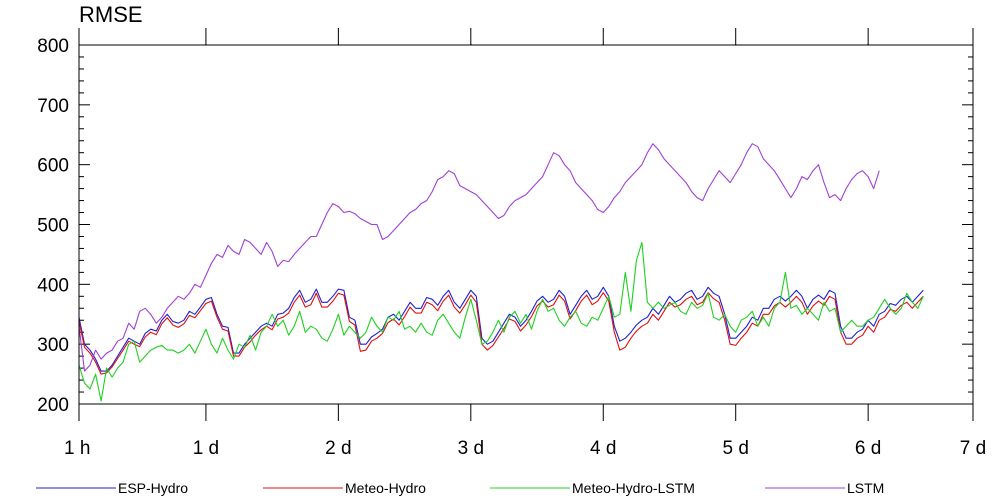 The image size is (1000, 504). I want to click on legend-label: Meteo-Hydro-LSTM, so click(633, 488).